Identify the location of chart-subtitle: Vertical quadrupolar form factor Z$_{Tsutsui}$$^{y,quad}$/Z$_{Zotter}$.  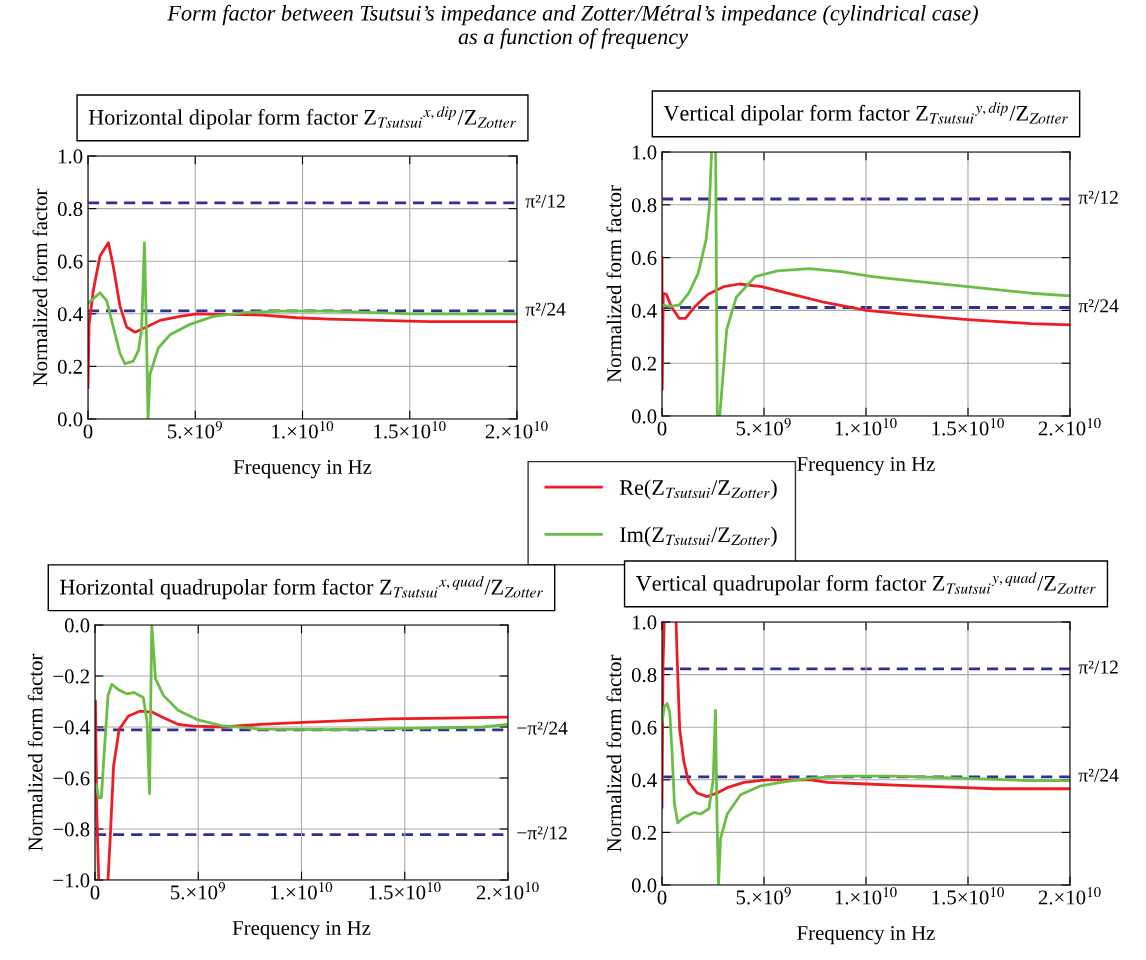
(865, 584).